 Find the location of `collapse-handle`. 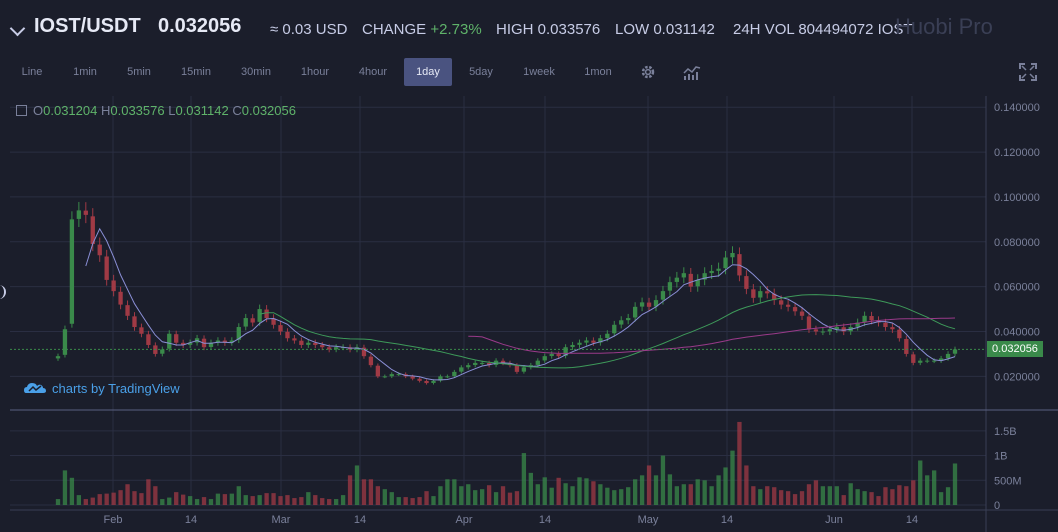

collapse-handle is located at coordinates (3, 292).